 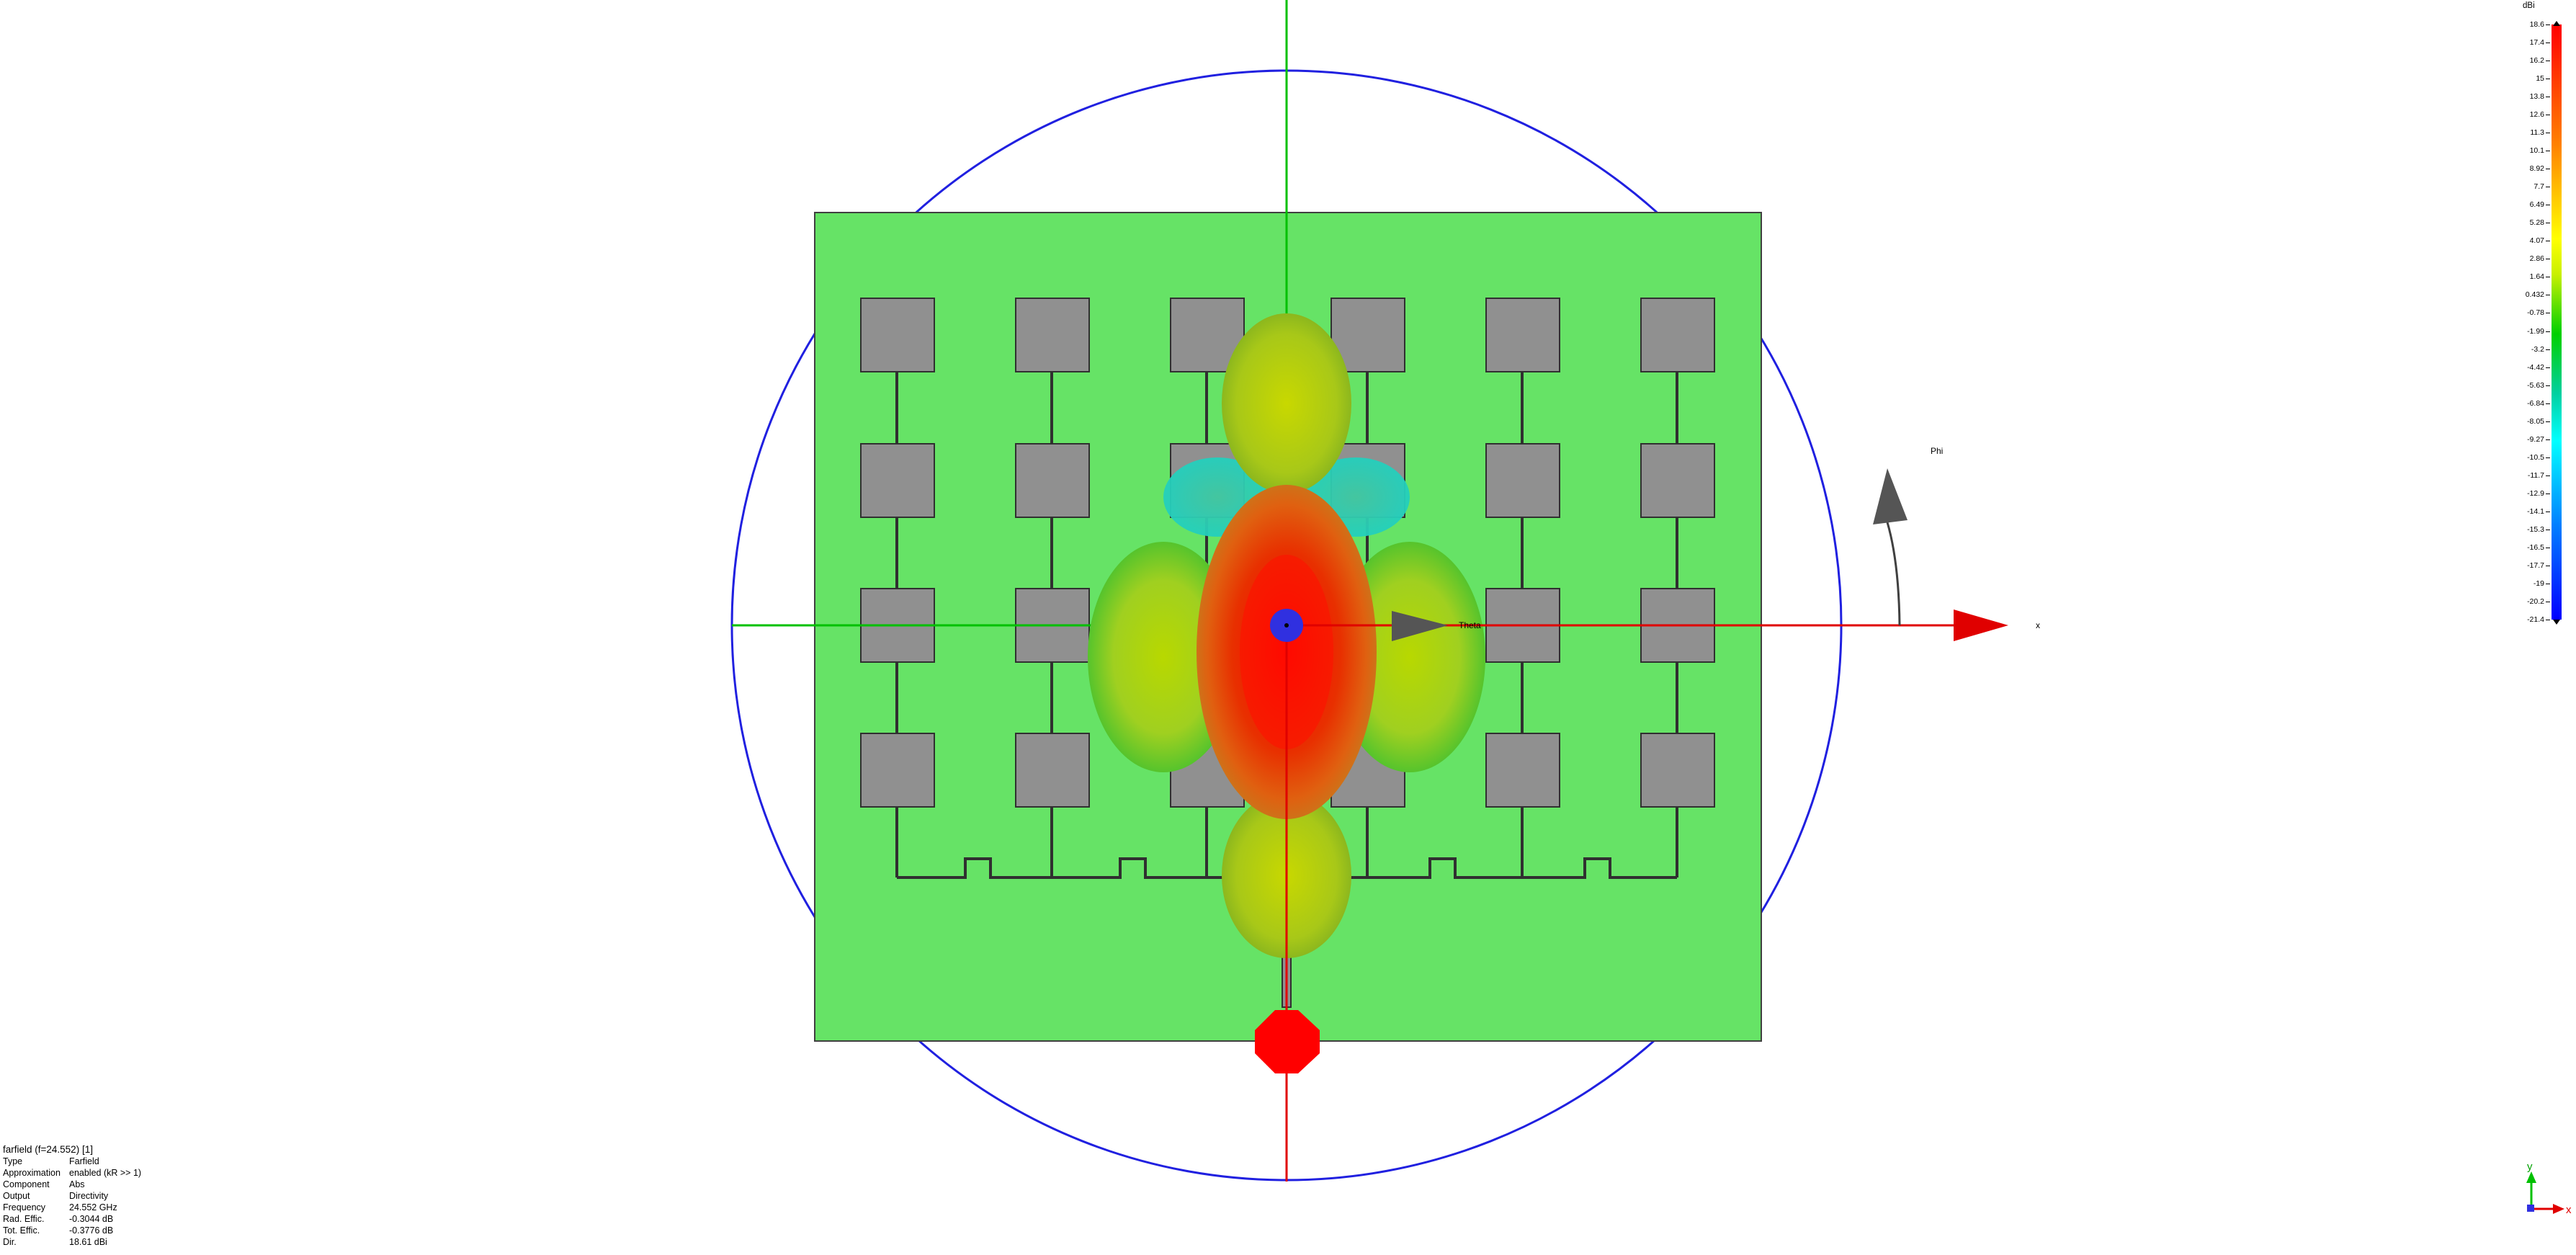 I want to click on info-key: Output, so click(x=16, y=1196).